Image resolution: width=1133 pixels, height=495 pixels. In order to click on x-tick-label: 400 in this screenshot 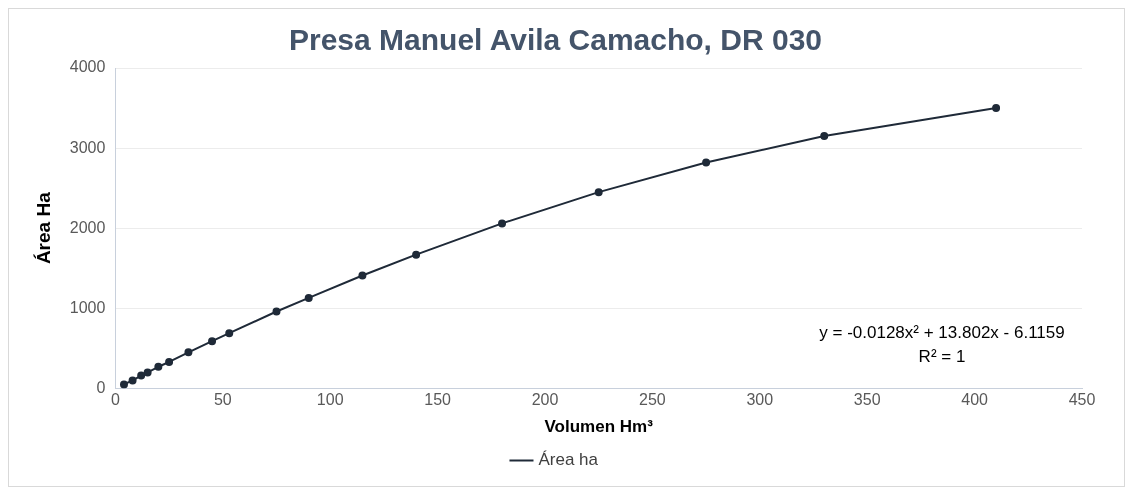, I will do `click(975, 400)`.